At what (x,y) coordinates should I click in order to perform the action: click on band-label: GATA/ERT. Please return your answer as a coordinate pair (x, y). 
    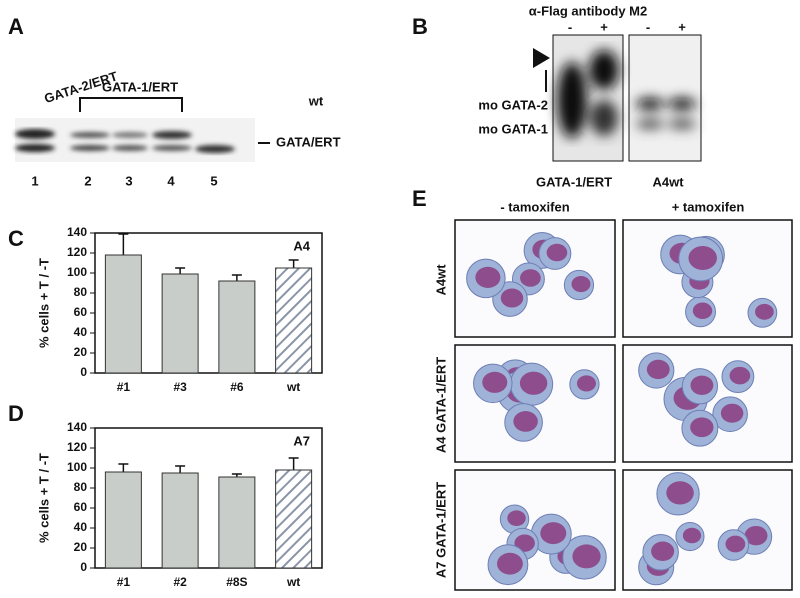
    Looking at the image, I should click on (308, 141).